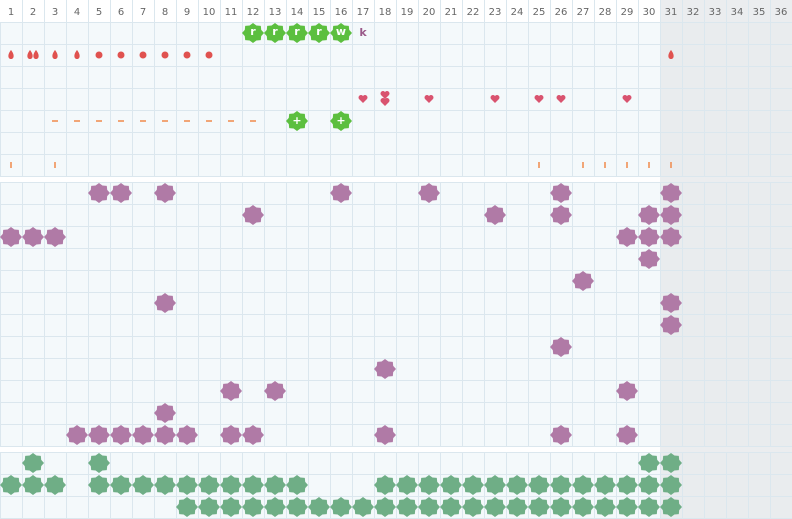  What do you see at coordinates (649, 12) in the screenshot?
I see `day-label: 30` at bounding box center [649, 12].